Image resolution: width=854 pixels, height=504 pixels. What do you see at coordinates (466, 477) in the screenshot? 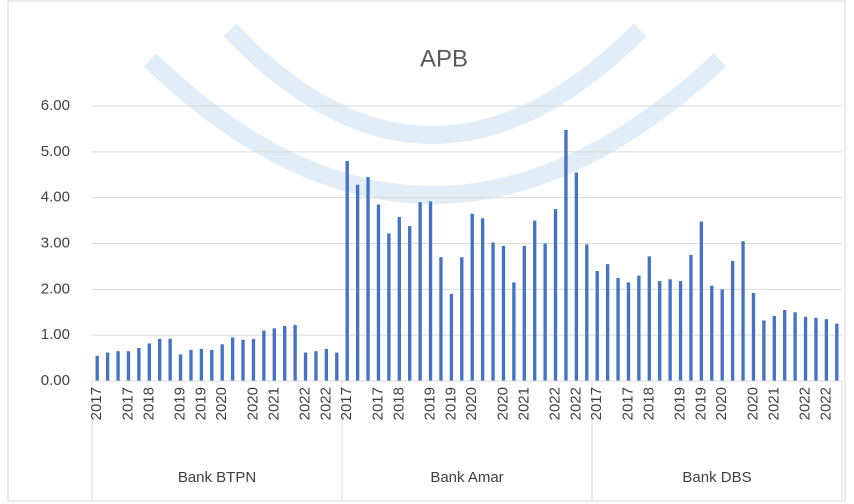
I see `group-label: Bank Amar` at bounding box center [466, 477].